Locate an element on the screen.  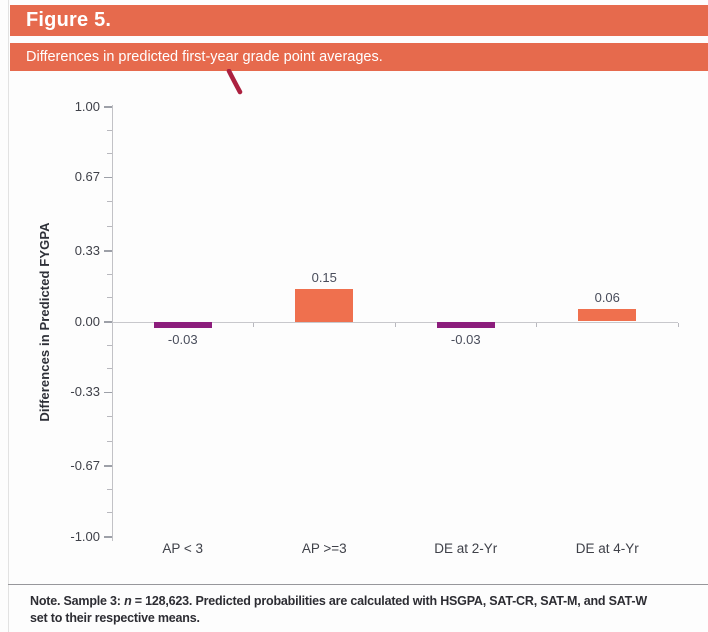
zero-baseline is located at coordinates (395, 322).